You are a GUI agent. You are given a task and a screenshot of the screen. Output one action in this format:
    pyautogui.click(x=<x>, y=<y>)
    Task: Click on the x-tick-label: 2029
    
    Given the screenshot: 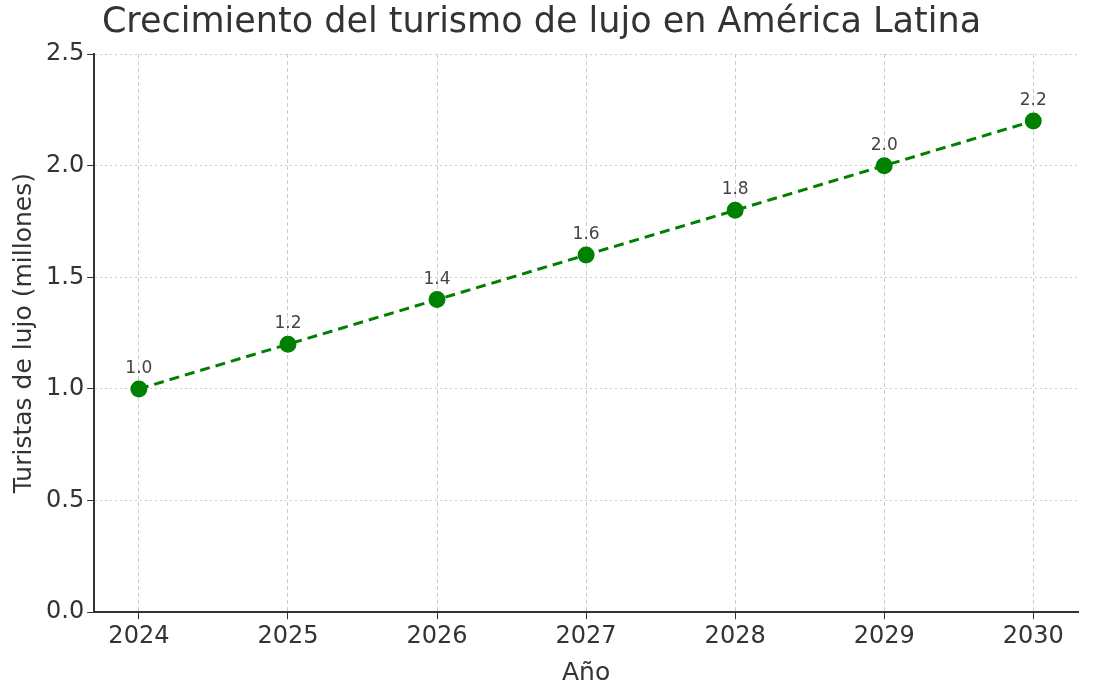 What is the action you would take?
    pyautogui.click(x=884, y=634)
    